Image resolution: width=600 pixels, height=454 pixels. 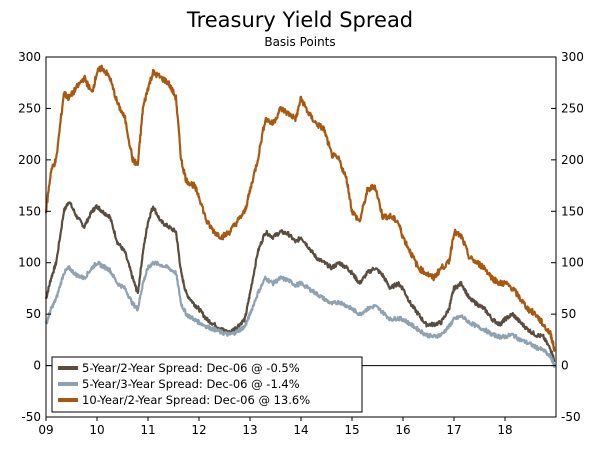 I want to click on legend-box, so click(x=207, y=384).